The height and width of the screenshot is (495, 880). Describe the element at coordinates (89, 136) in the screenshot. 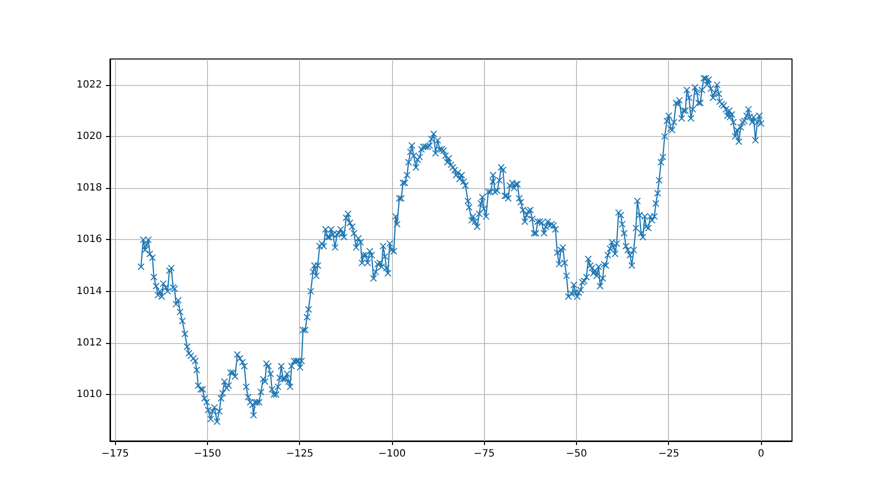

I see `y-tick-label: 1020` at that location.